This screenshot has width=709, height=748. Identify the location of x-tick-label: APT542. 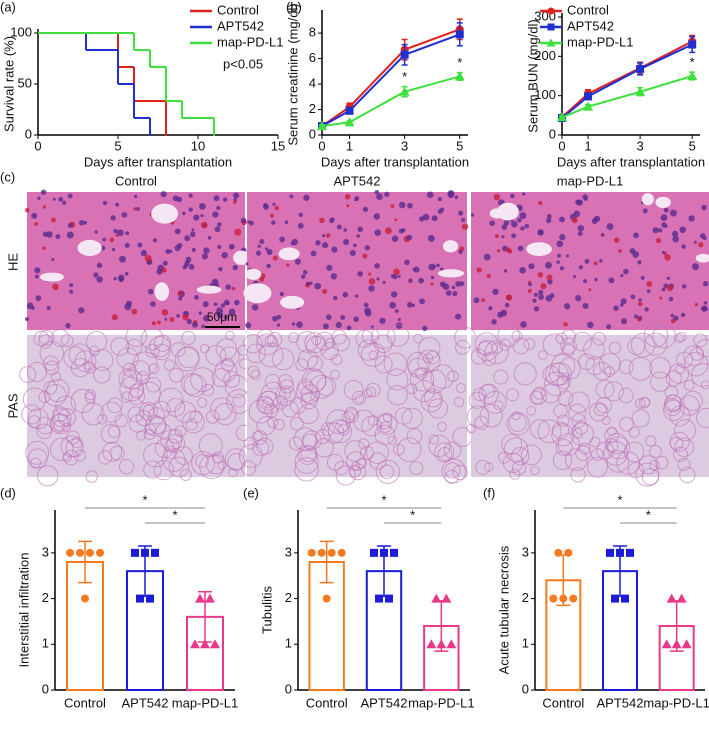
(620, 702).